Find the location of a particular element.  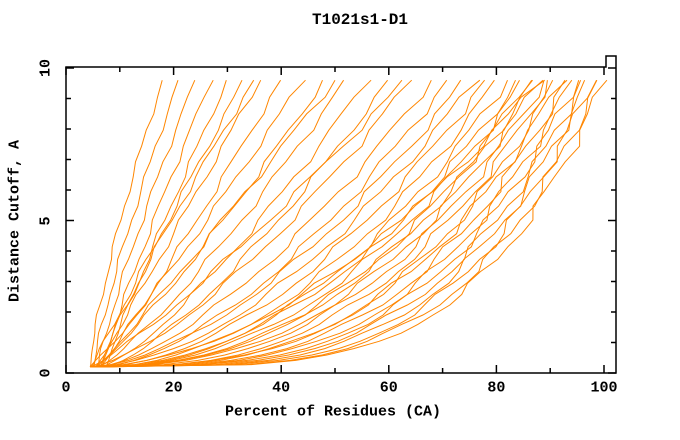

y-tick-label: 0 is located at coordinates (46, 373).